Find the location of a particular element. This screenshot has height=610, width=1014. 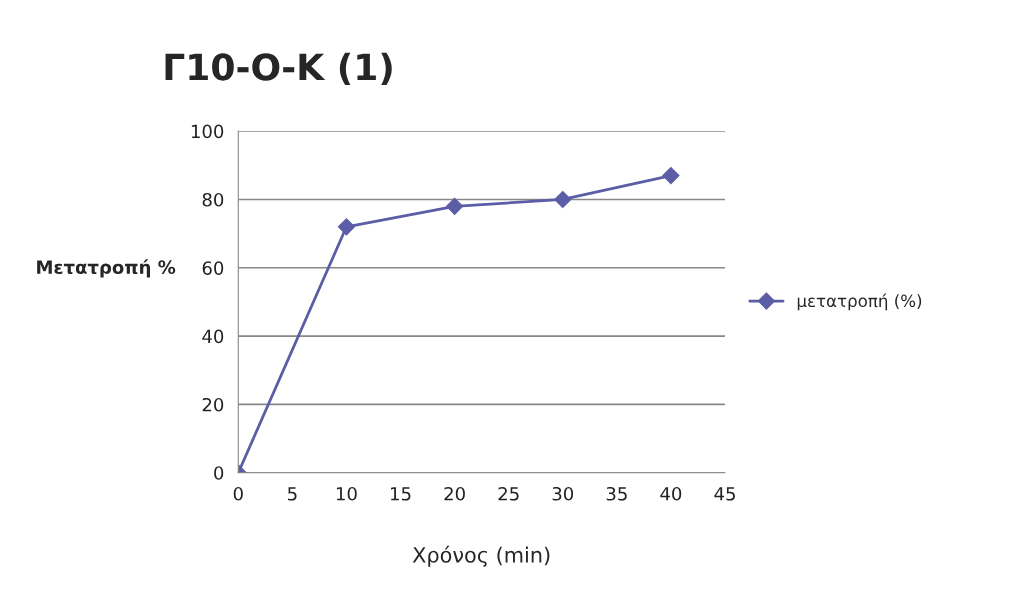

x-tick-label: 0 is located at coordinates (238, 493).